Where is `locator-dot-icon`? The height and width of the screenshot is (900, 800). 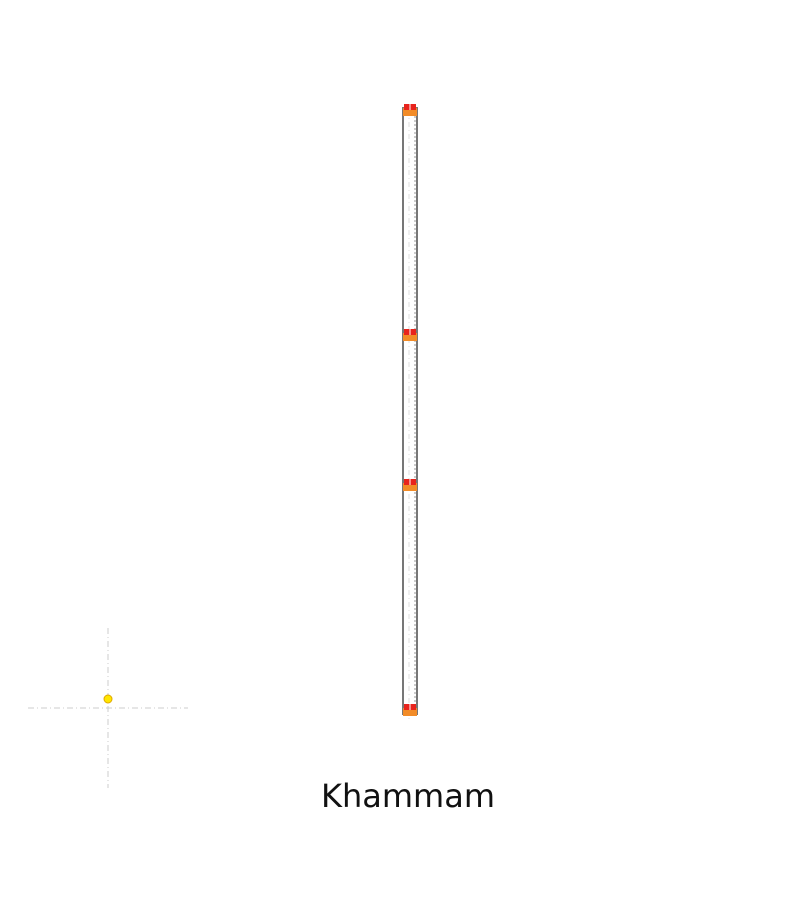
locator-dot-icon is located at coordinates (108, 699).